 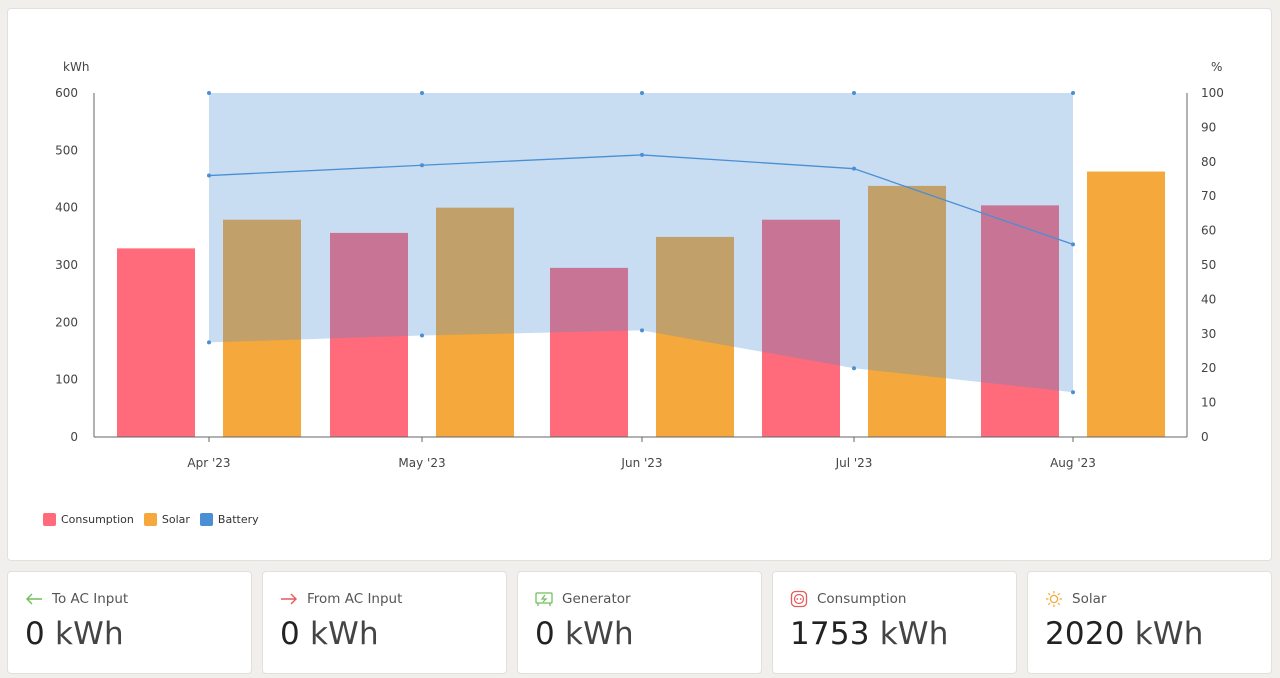 I want to click on card-title: Generator, so click(x=596, y=599).